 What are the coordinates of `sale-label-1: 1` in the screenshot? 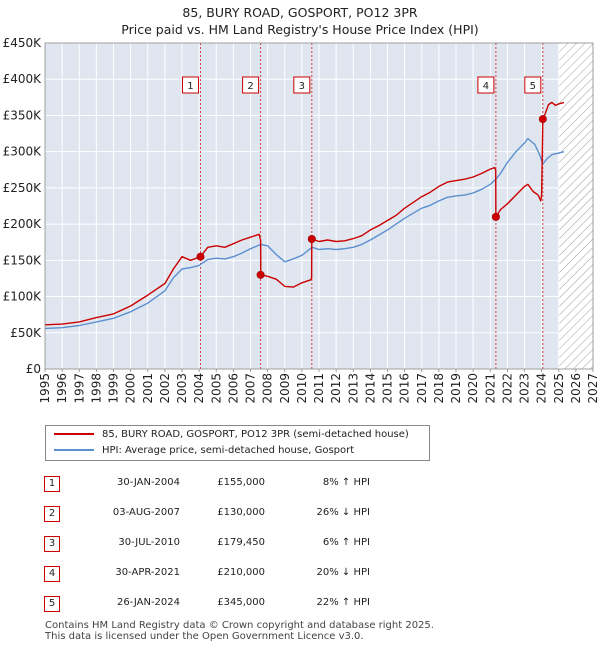 It's located at (190, 86).